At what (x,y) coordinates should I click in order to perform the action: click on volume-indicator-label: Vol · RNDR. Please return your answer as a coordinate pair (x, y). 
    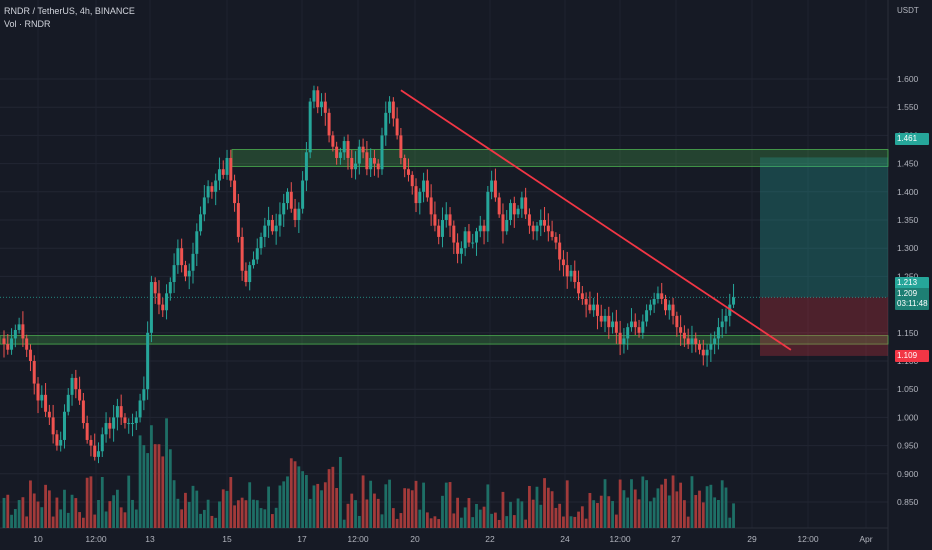
    Looking at the image, I should click on (27, 24).